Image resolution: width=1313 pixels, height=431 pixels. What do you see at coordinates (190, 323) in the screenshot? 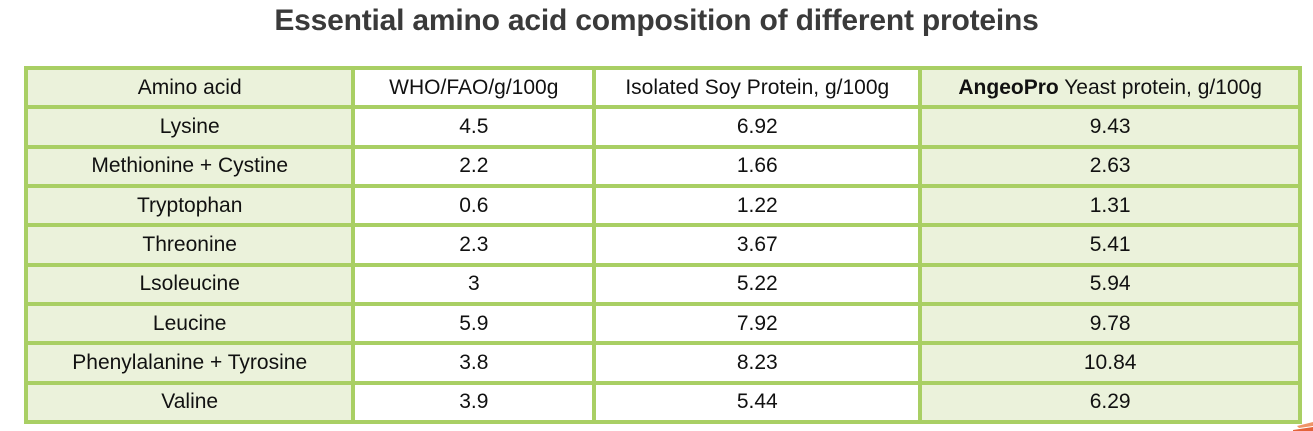
I see `cell-amino-acid: Leucine` at bounding box center [190, 323].